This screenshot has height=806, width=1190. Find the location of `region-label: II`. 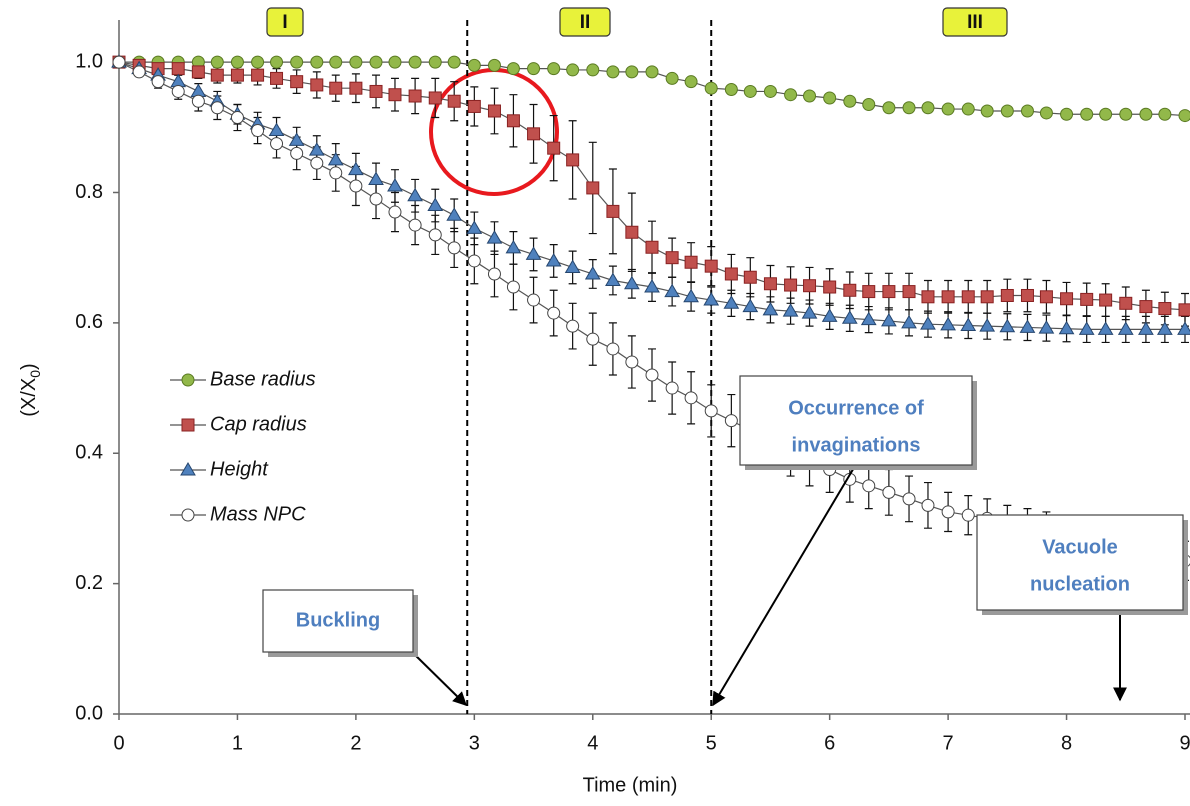

region-label: II is located at coordinates (585, 22).